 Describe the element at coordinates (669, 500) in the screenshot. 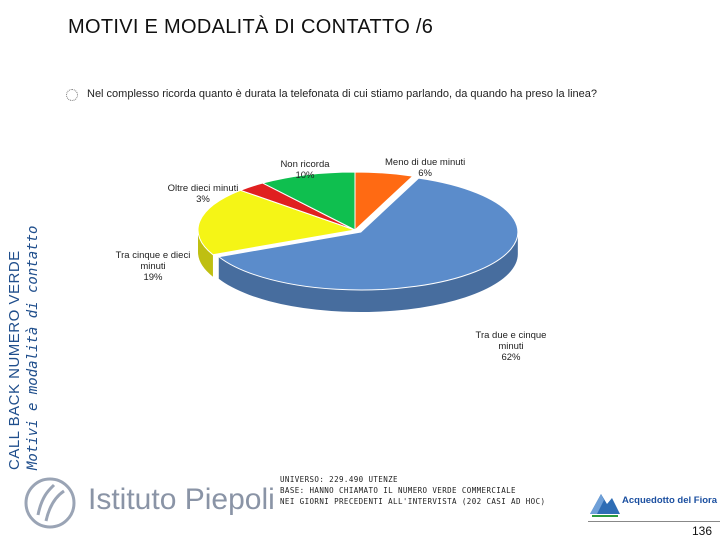

I see `brand-text: Acquedotto del Fiora` at that location.